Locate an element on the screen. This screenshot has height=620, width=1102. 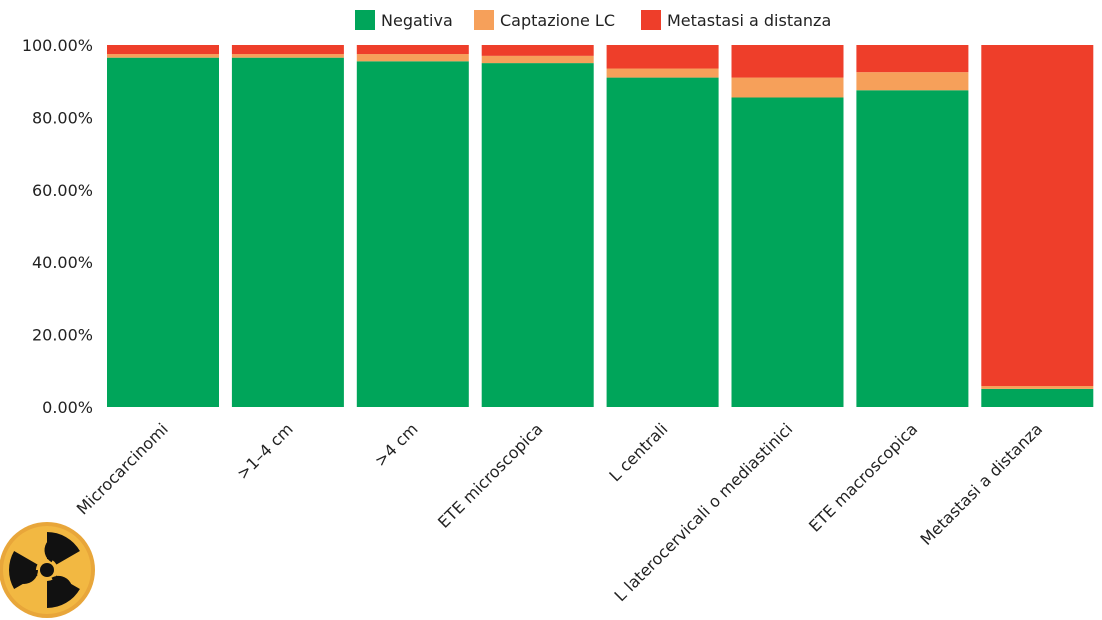
y-tick-label: 0.00% is located at coordinates (67, 407).